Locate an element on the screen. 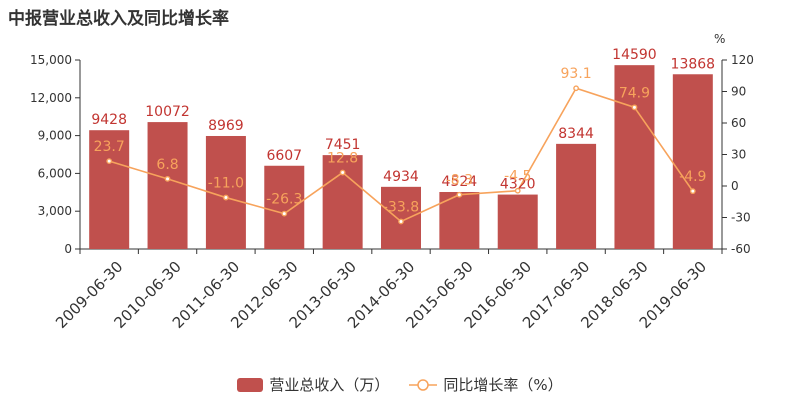 The image size is (800, 400). legend-item-growth: 同比增长率（%） is located at coordinates (486, 384).